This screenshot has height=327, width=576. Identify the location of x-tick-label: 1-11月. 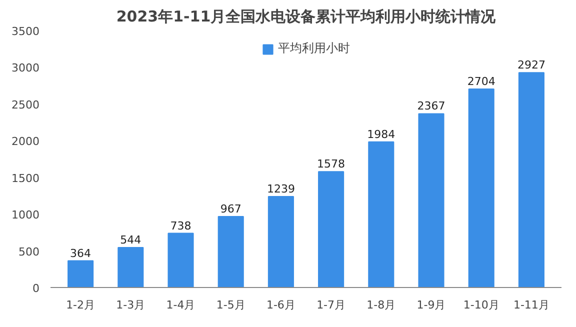
(531, 305).